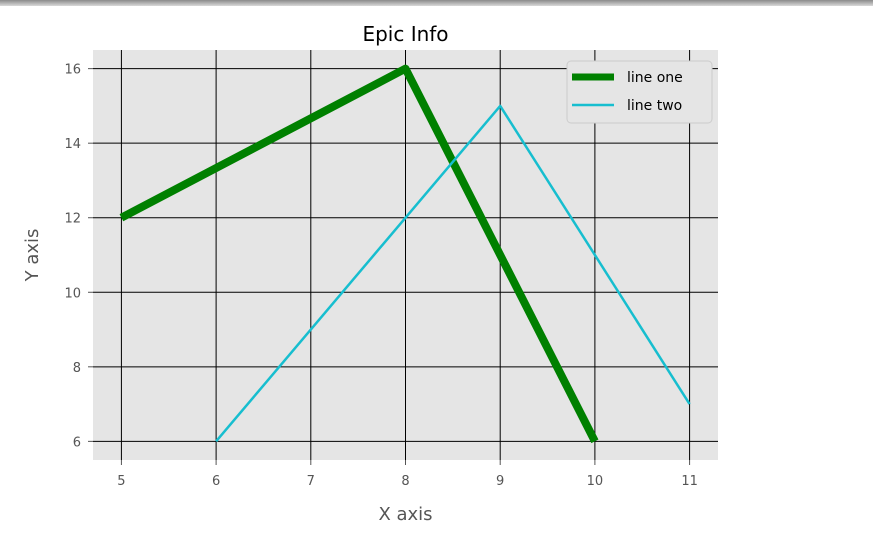 This screenshot has width=873, height=549. I want to click on window-top-border, so click(436, 3).